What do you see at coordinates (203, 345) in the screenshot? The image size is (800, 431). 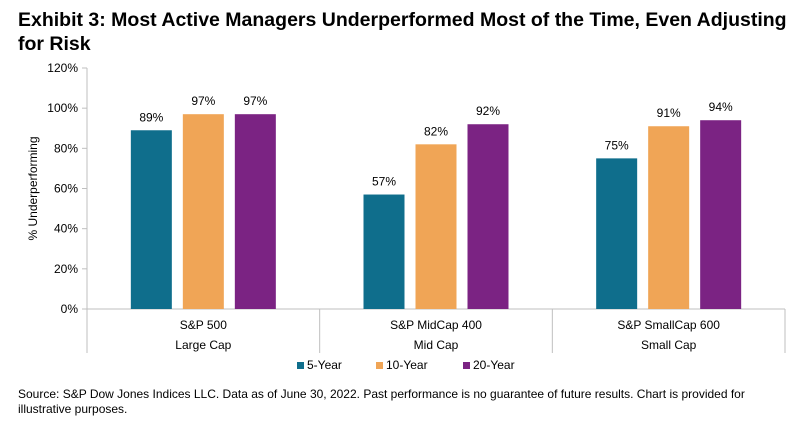 I see `category-group-label: Large Cap` at bounding box center [203, 345].